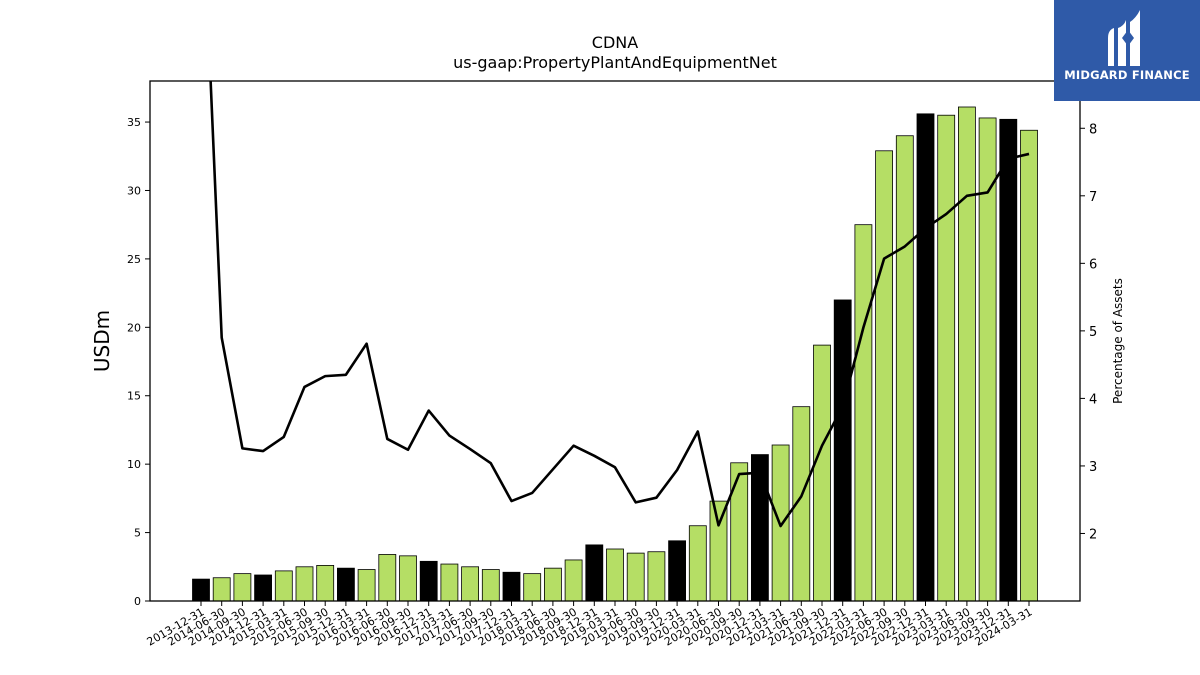 Image resolution: width=1200 pixels, height=675 pixels. What do you see at coordinates (1093, 129) in the screenshot?
I see `y2-tick-label: 8` at bounding box center [1093, 129].